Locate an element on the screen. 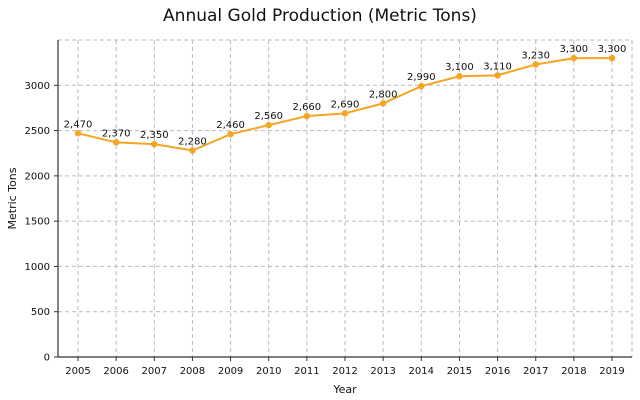  x-tick-label: 2012 is located at coordinates (344, 371).